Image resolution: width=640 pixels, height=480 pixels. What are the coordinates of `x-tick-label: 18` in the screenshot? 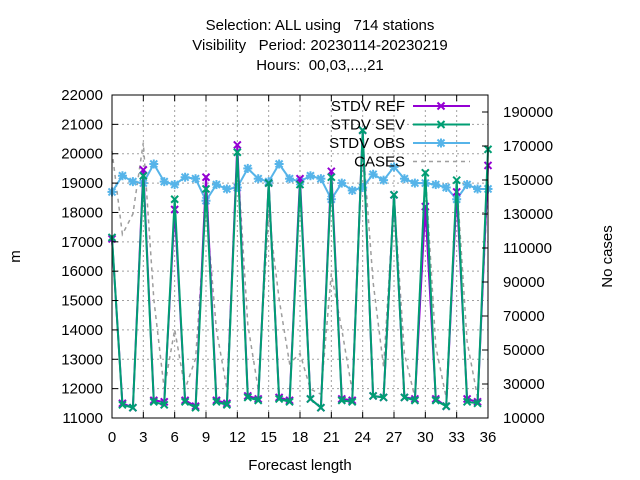 It's located at (300, 437).